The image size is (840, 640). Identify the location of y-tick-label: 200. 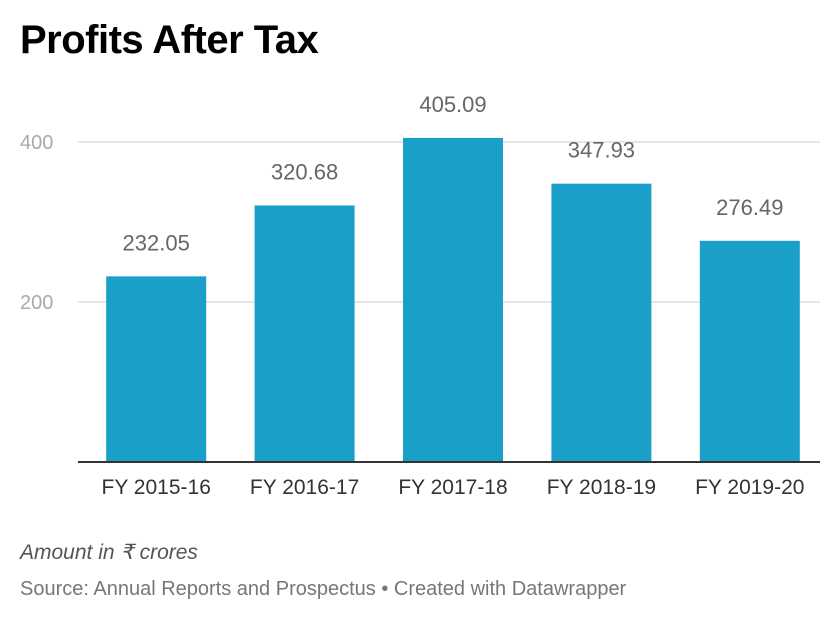
(36, 303).